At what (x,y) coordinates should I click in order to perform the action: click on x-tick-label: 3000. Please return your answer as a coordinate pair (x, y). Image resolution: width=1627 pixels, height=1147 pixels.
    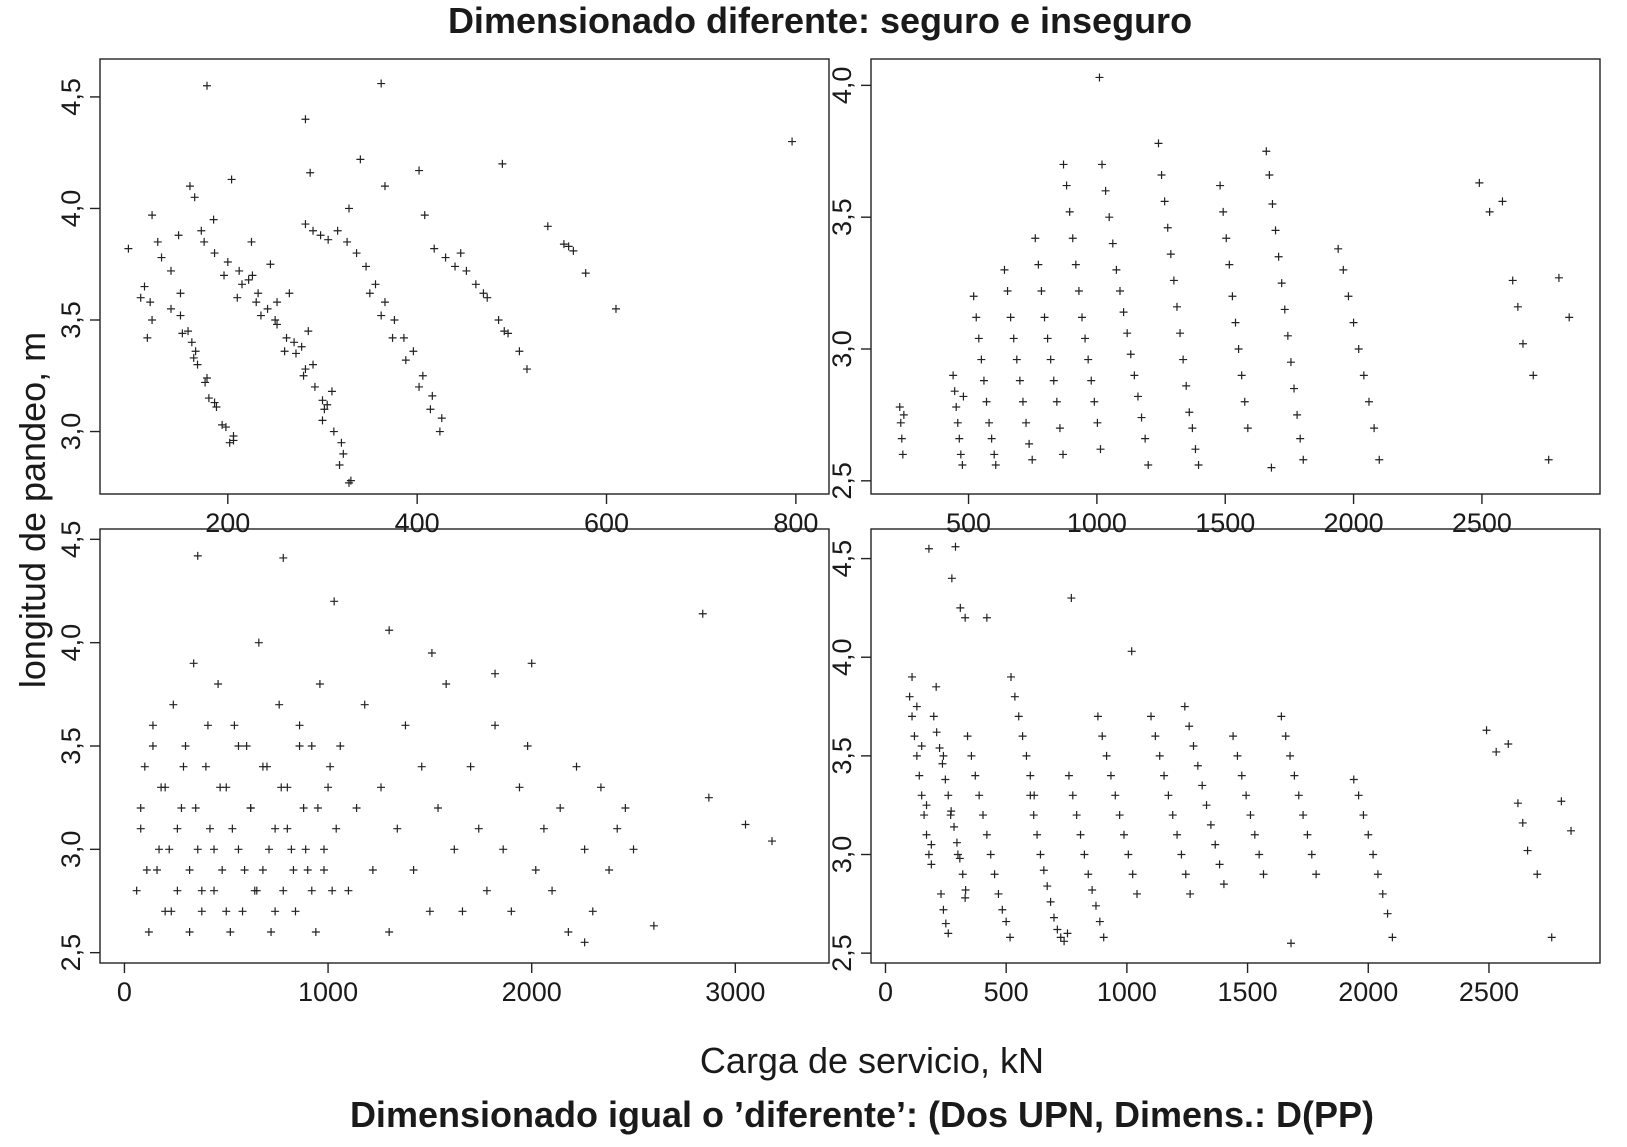
    Looking at the image, I should click on (735, 992).